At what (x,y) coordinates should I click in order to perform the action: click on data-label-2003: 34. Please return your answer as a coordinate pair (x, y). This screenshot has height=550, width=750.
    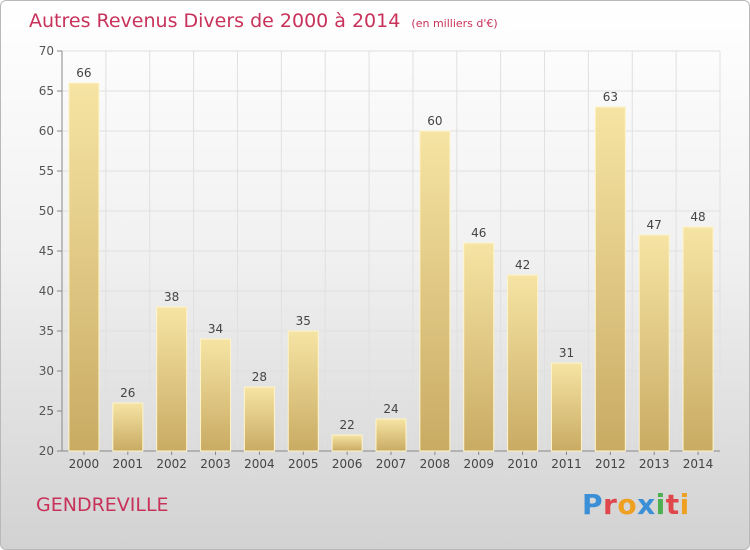
    Looking at the image, I should click on (215, 329).